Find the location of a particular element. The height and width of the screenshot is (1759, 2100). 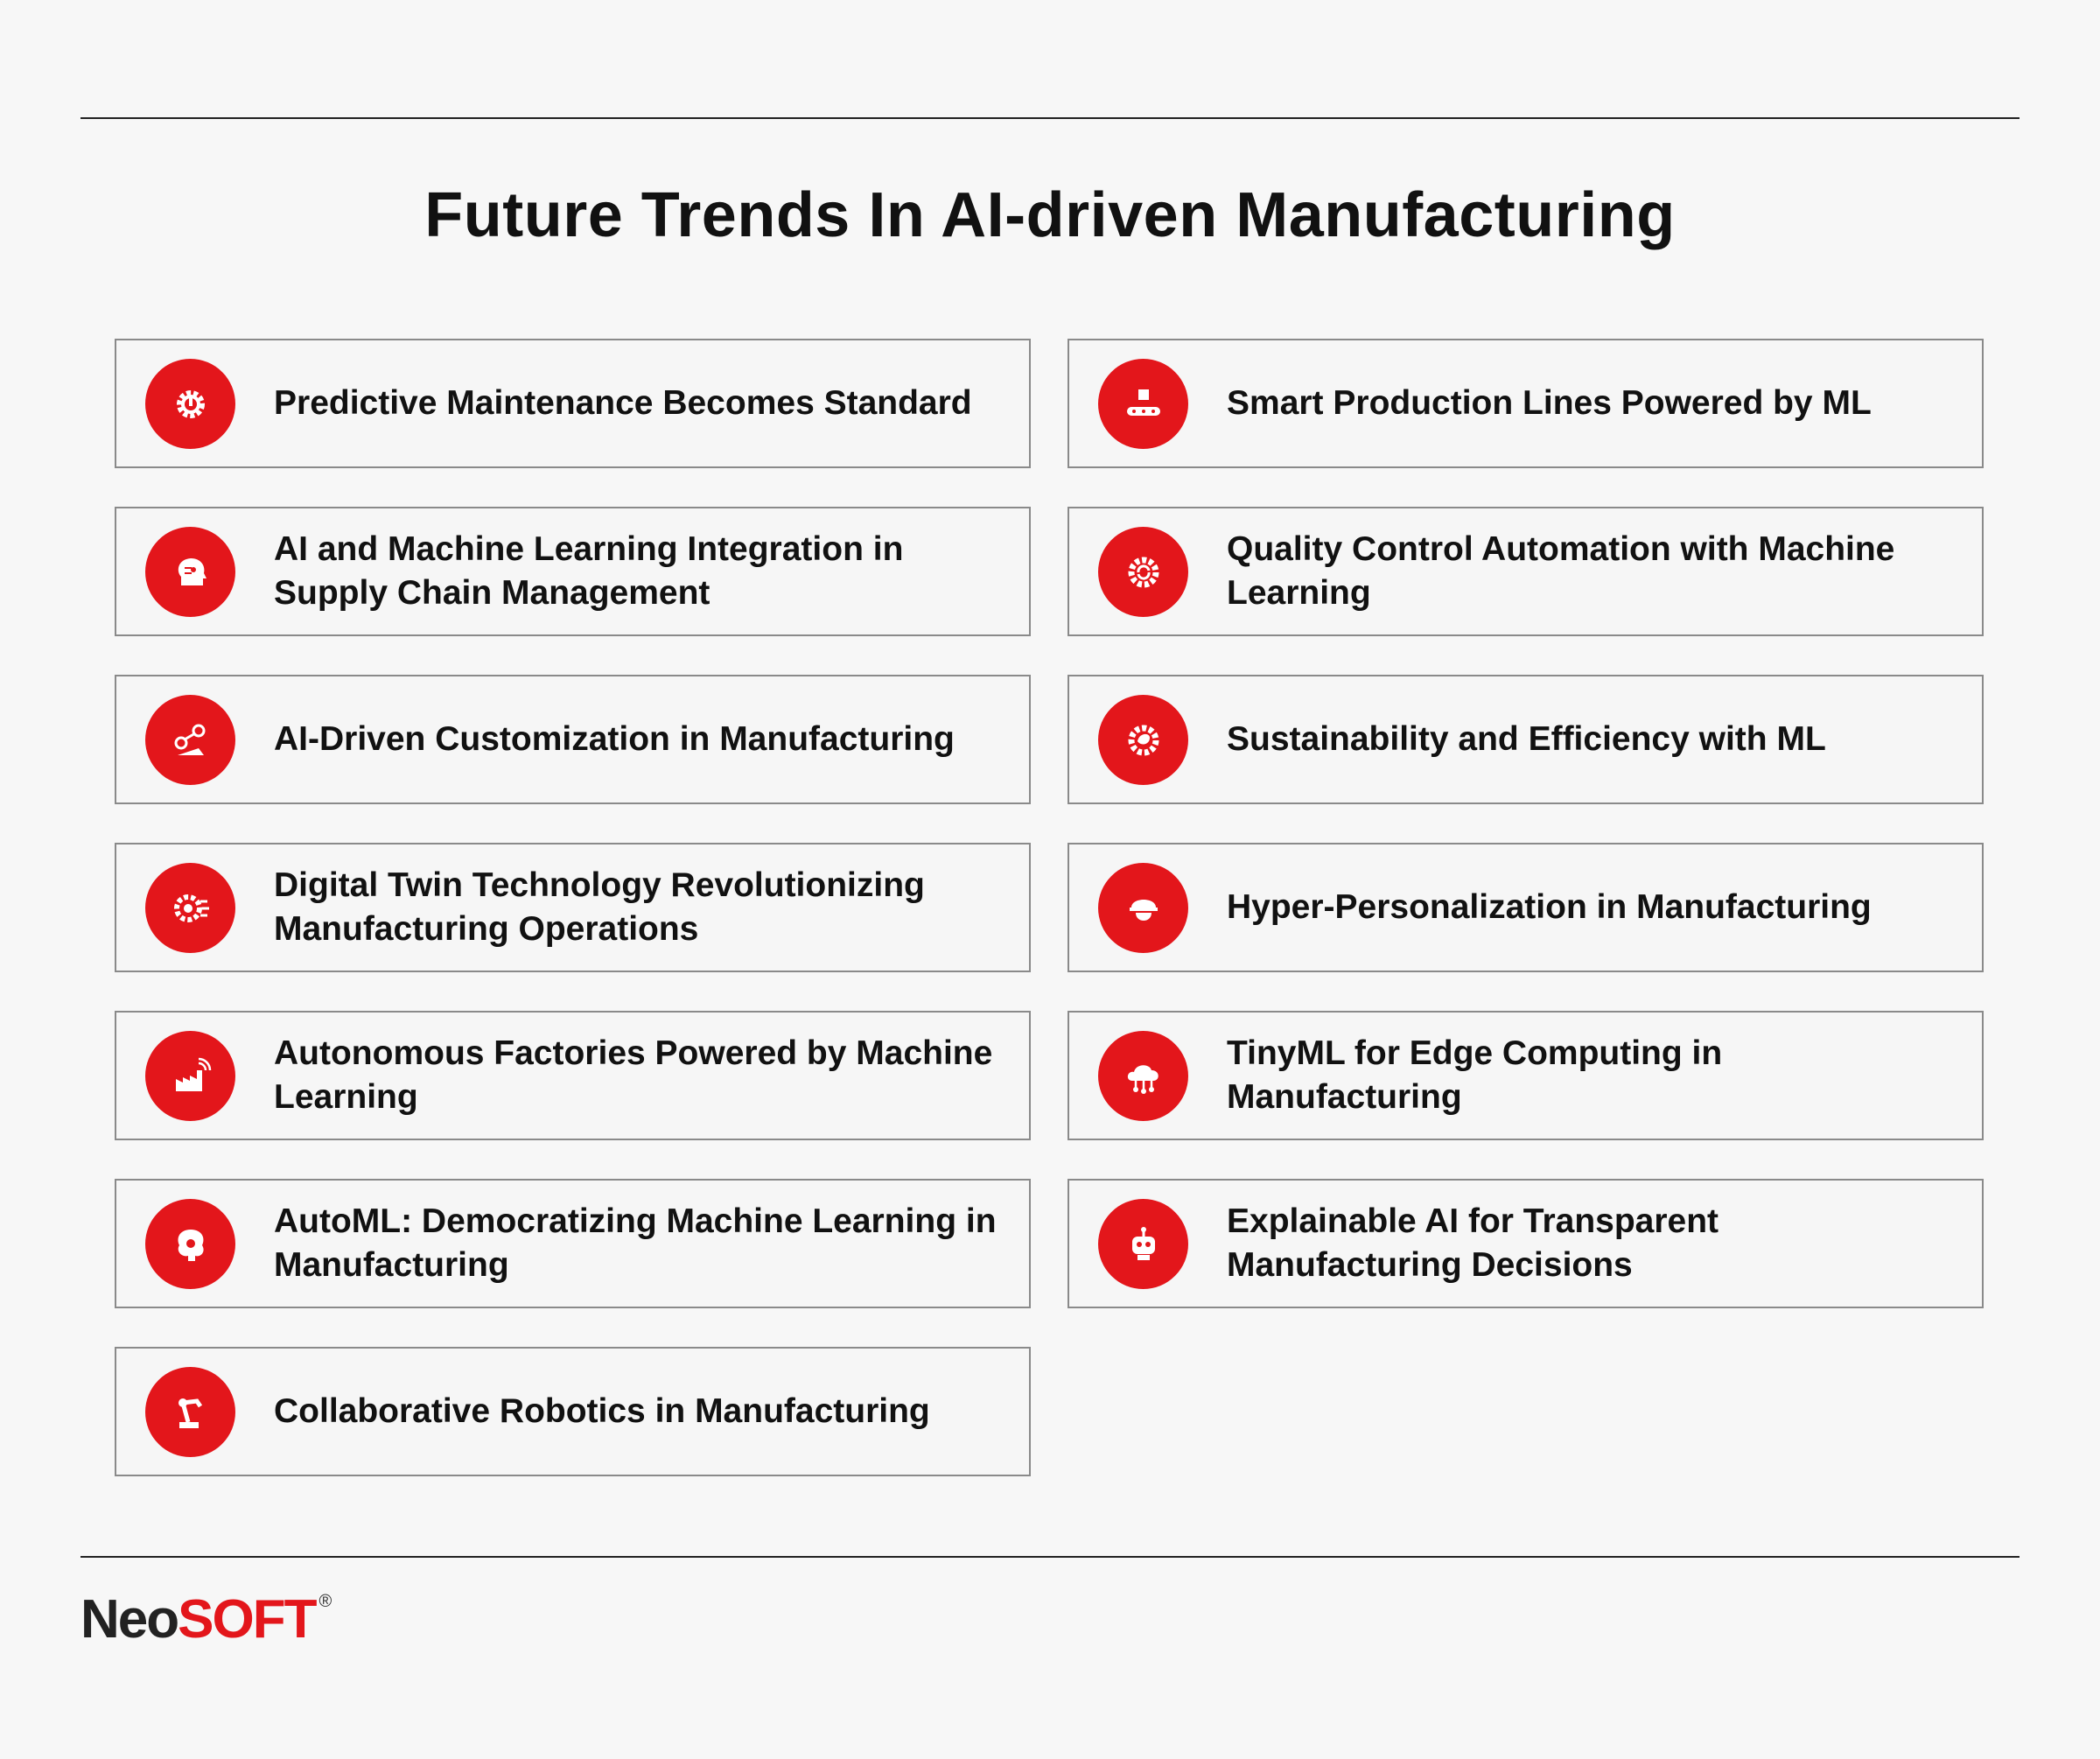

registered-mark: ® is located at coordinates (325, 1602).